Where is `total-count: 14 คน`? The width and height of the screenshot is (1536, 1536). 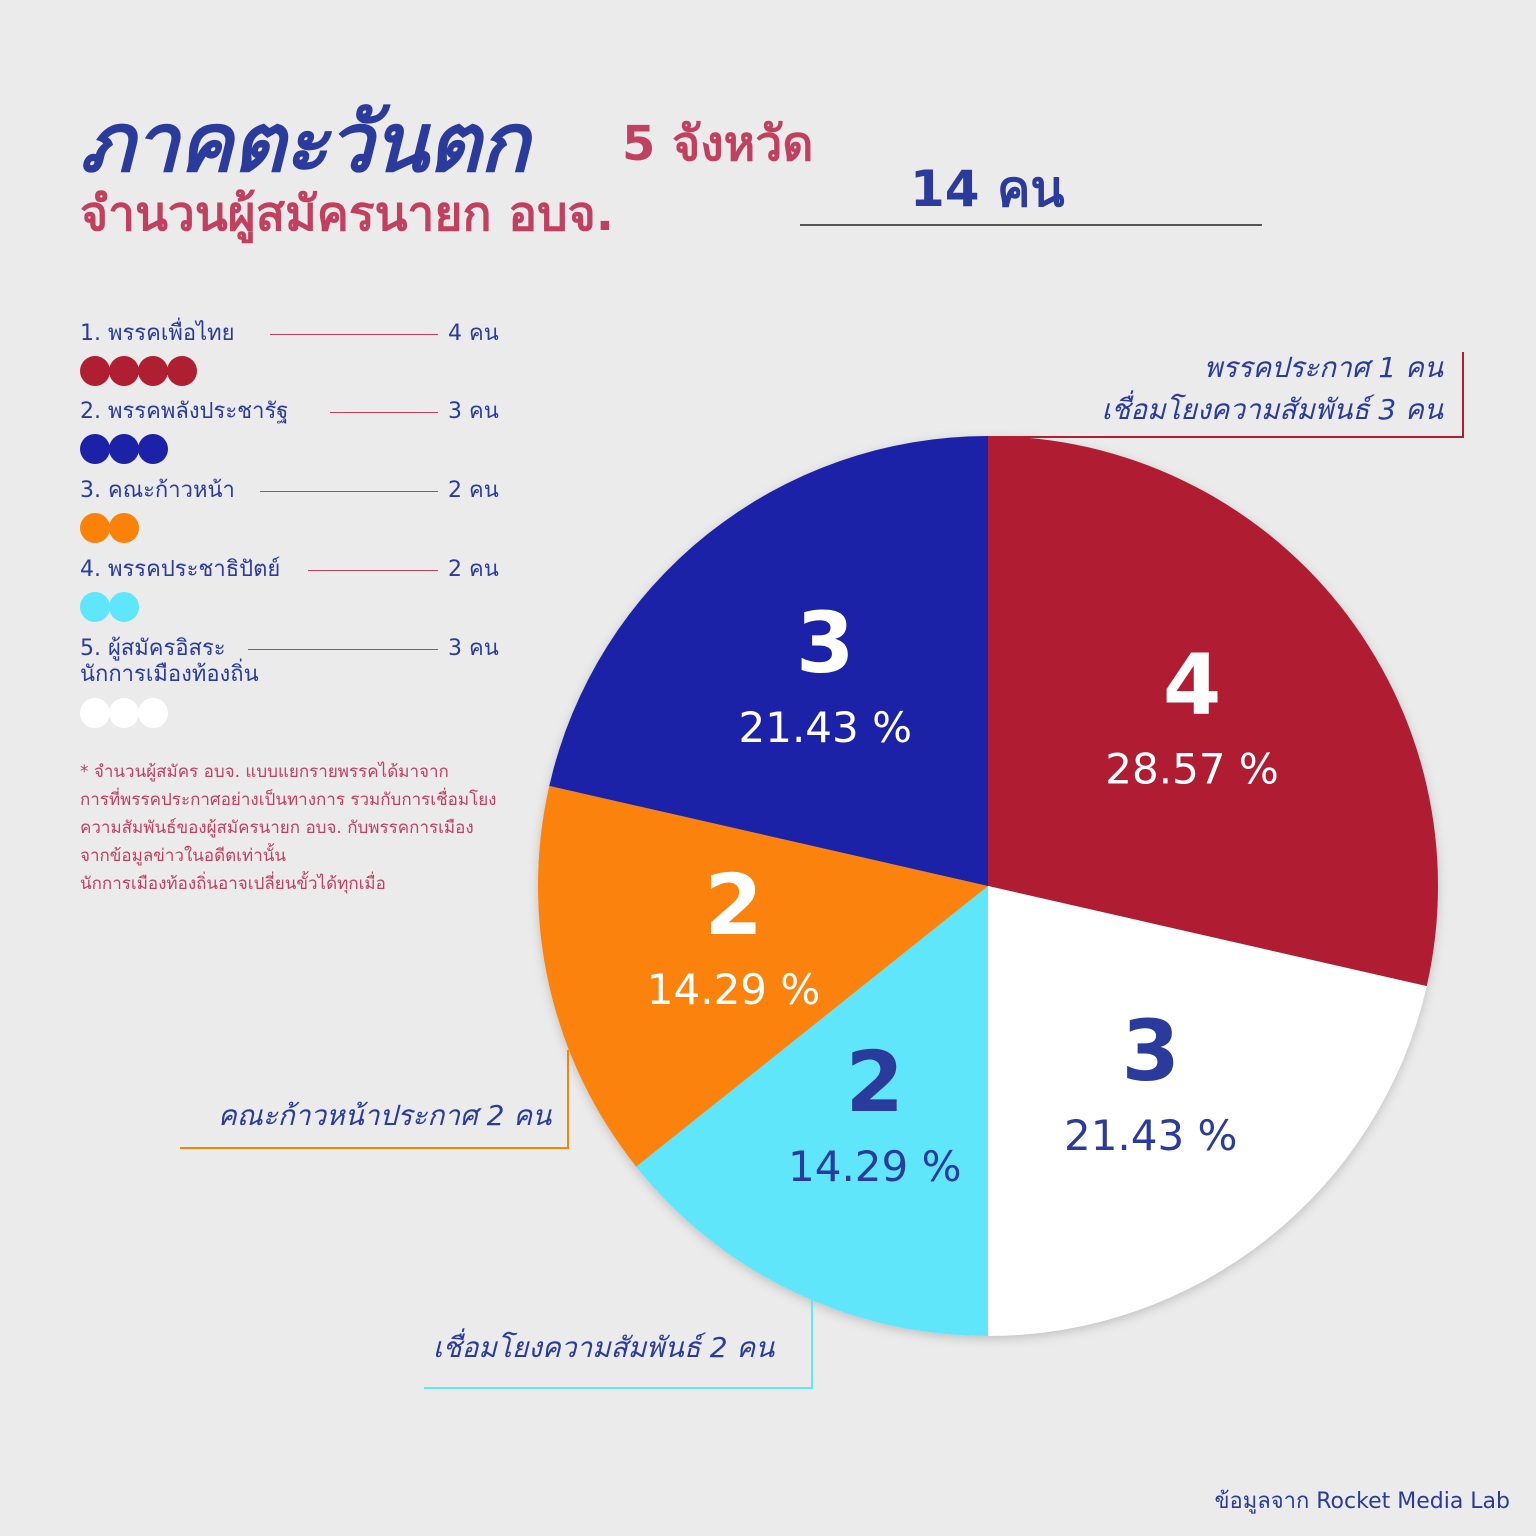 total-count: 14 คน is located at coordinates (987, 189).